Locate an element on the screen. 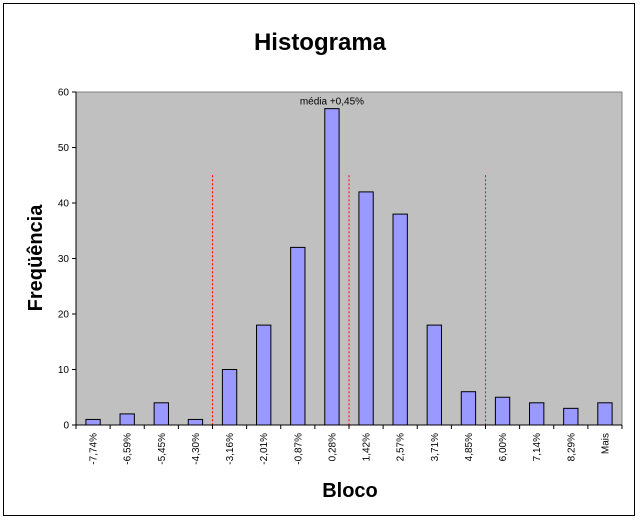 The width and height of the screenshot is (640, 522). x-tick-label-3: -4,30% is located at coordinates (196, 449).